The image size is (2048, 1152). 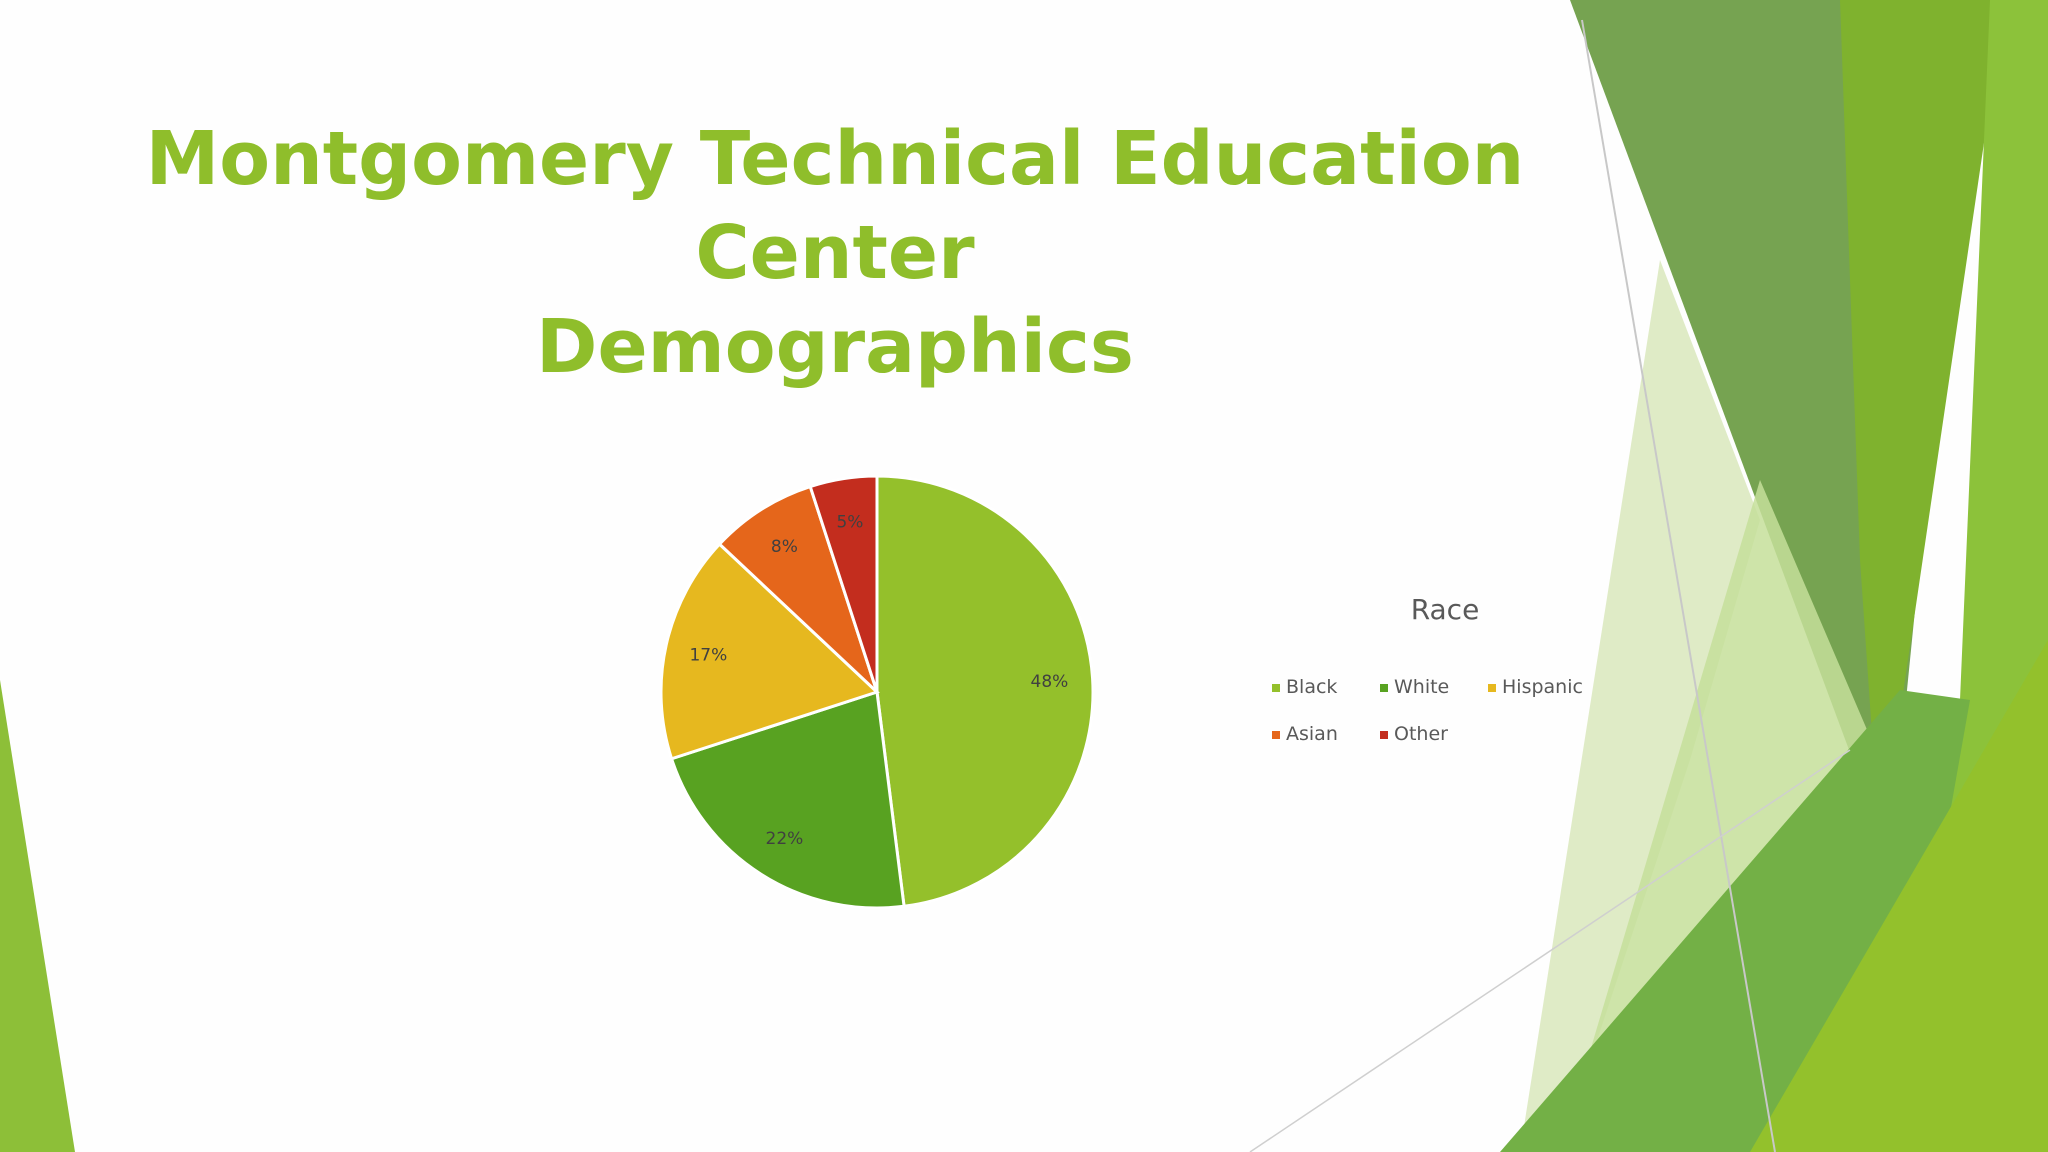 I want to click on right-dark-band, so click(x=1745, y=430).